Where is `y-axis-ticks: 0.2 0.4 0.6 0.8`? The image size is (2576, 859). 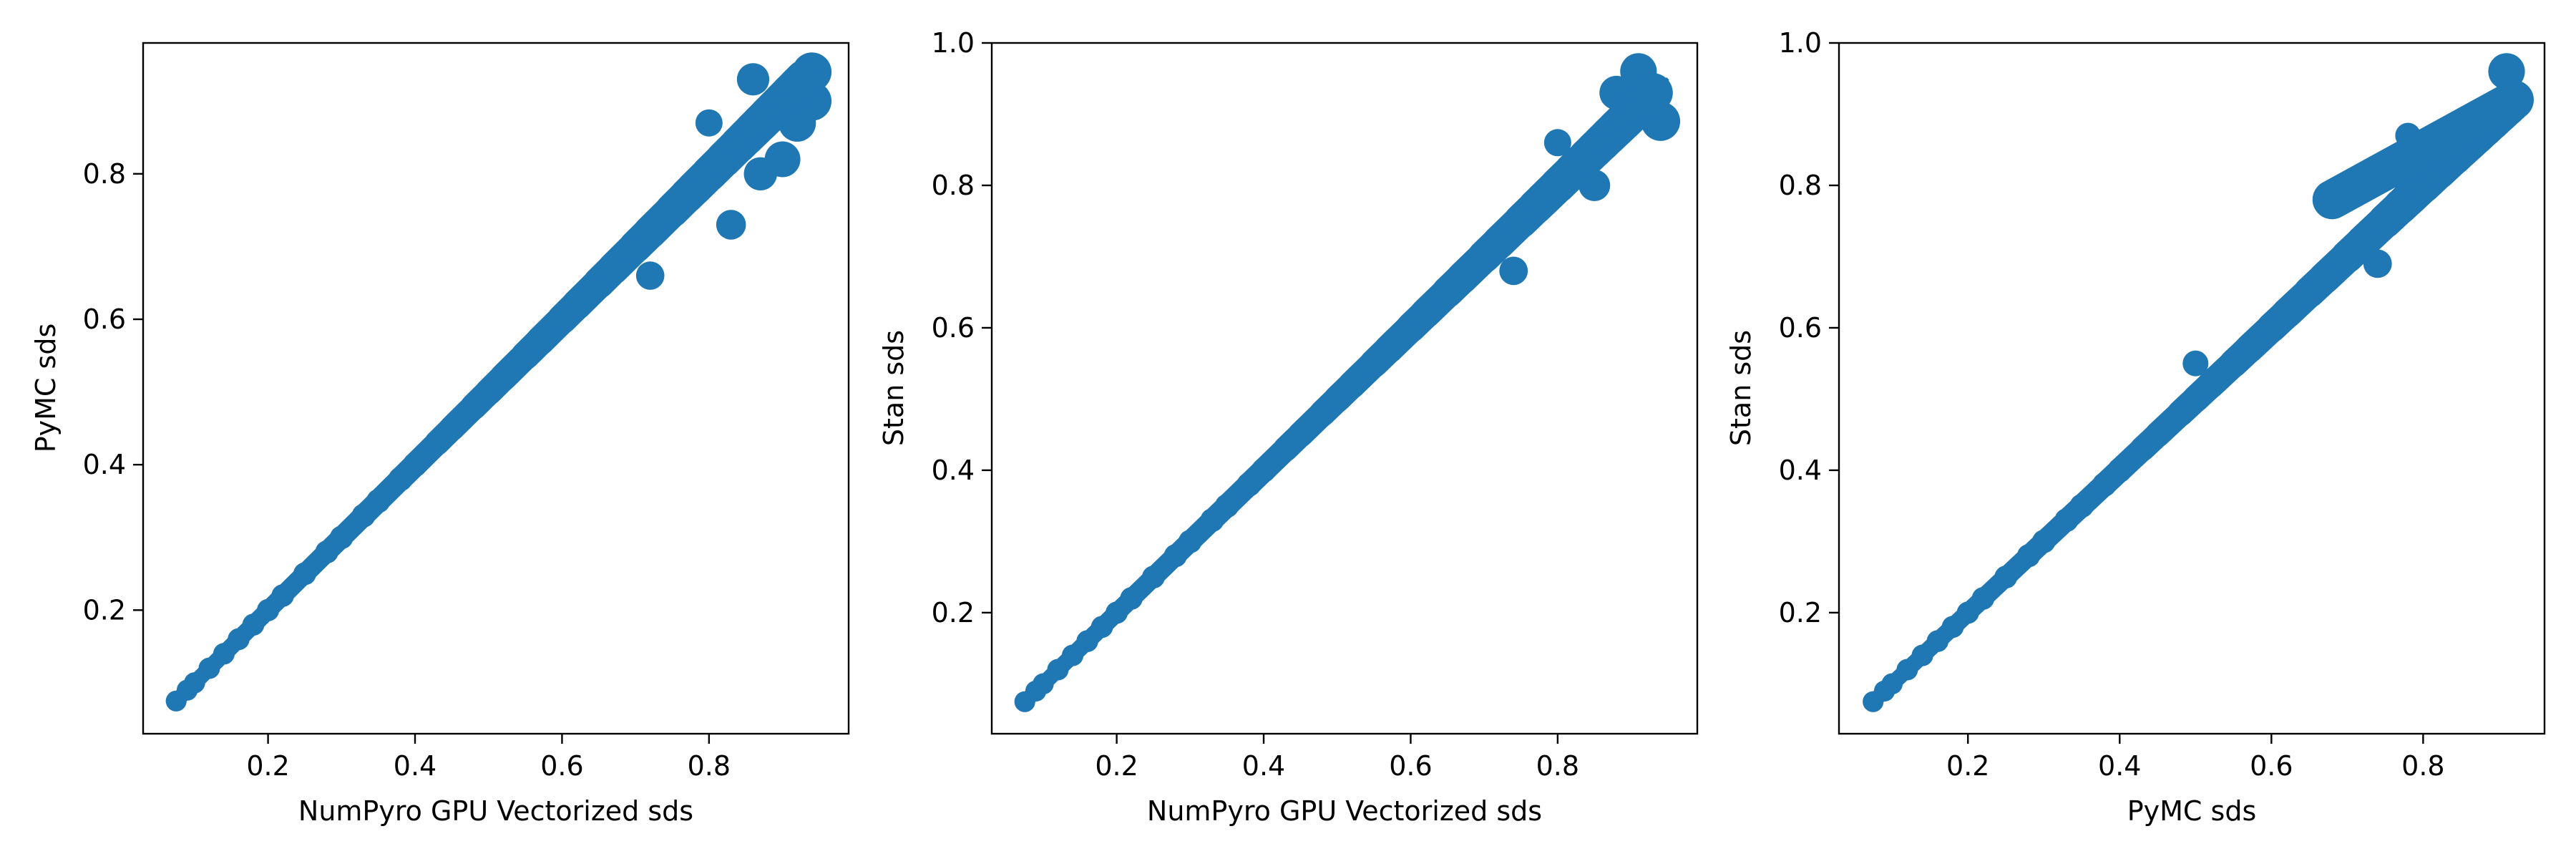
y-axis-ticks: 0.2 0.4 0.6 0.8 is located at coordinates (113, 392).